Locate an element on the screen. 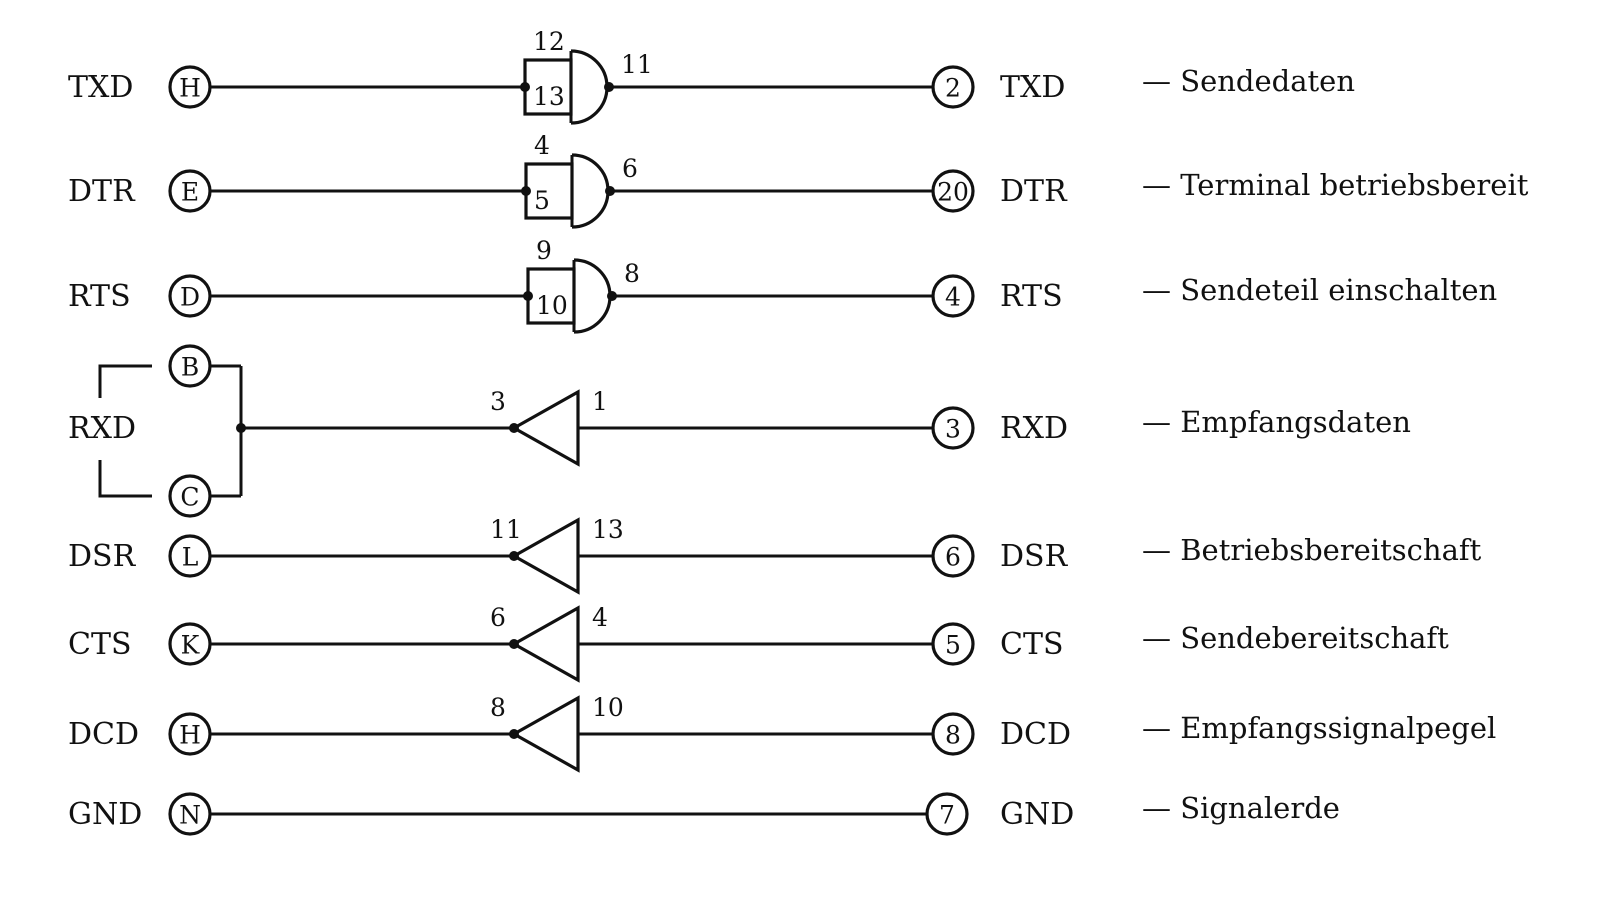 This screenshot has height=899, width=1598. row-rts-2-left-label: RTS is located at coordinates (99, 296).